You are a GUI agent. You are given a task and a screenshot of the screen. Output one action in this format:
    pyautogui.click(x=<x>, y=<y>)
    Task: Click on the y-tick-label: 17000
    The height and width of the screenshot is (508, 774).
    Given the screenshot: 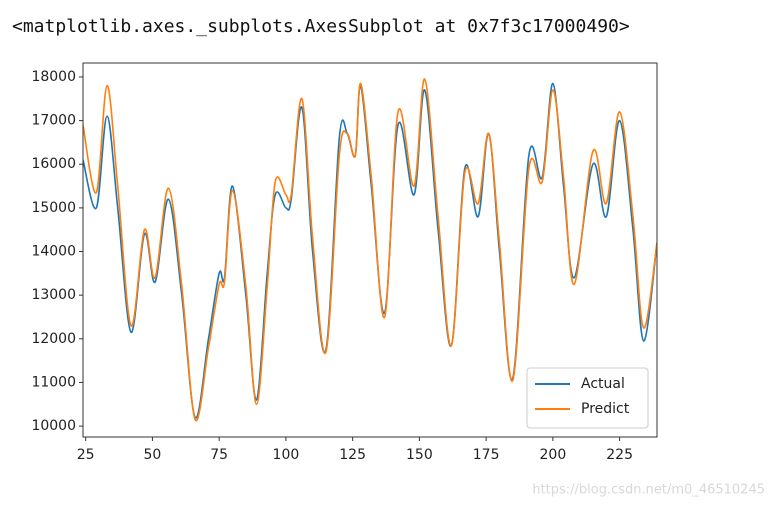 What is the action you would take?
    pyautogui.click(x=53, y=121)
    